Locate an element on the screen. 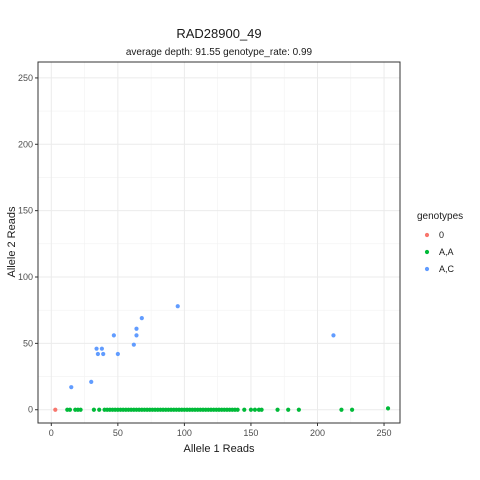 This screenshot has height=480, width=480. y-tick-label: 250 is located at coordinates (25, 78).